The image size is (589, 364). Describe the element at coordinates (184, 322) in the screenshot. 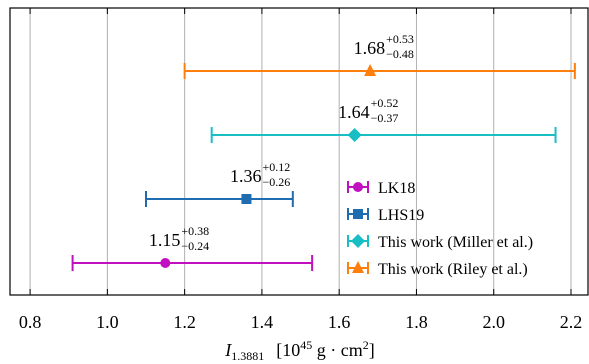

I see `x-tick-label: 1.2` at that location.